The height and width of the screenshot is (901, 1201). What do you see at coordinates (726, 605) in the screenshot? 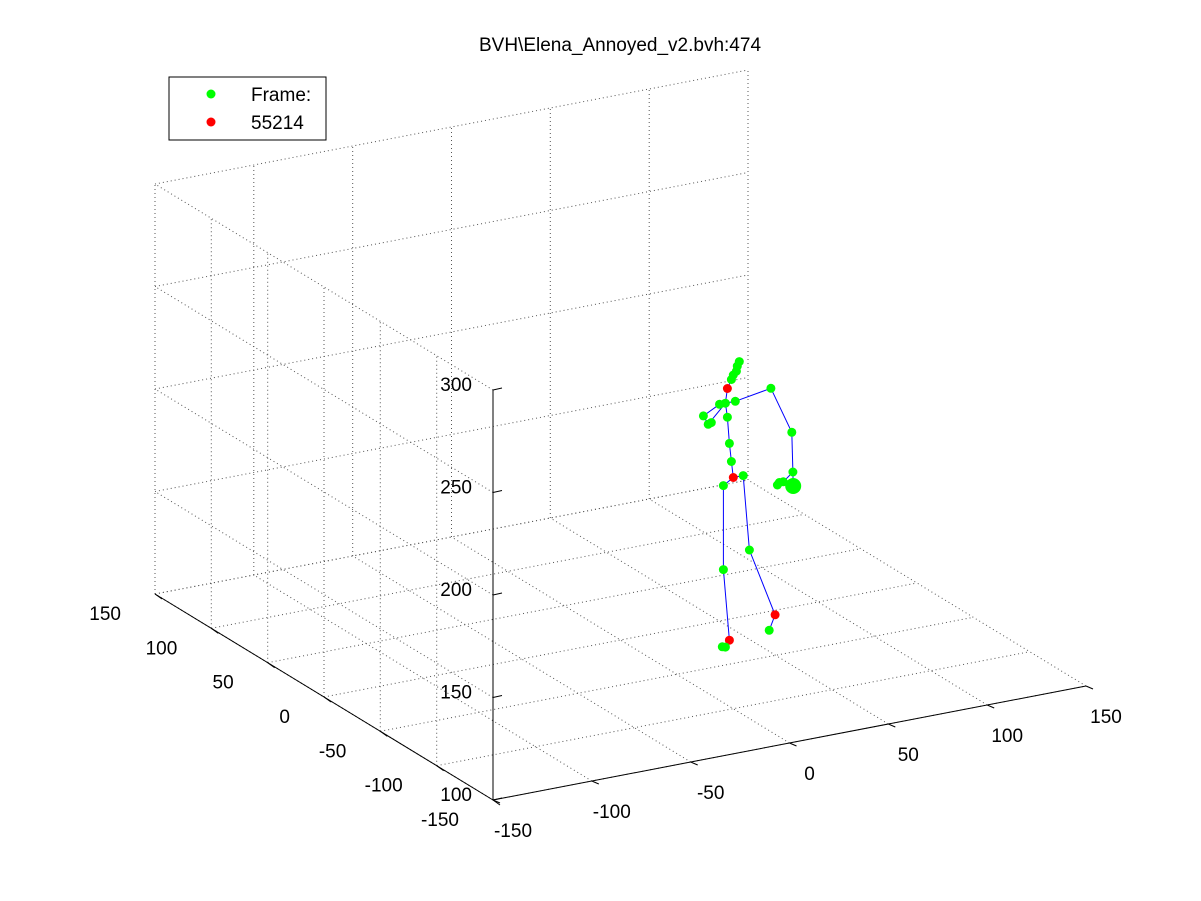
I see `bone-l-knee-l-ankle` at bounding box center [726, 605].